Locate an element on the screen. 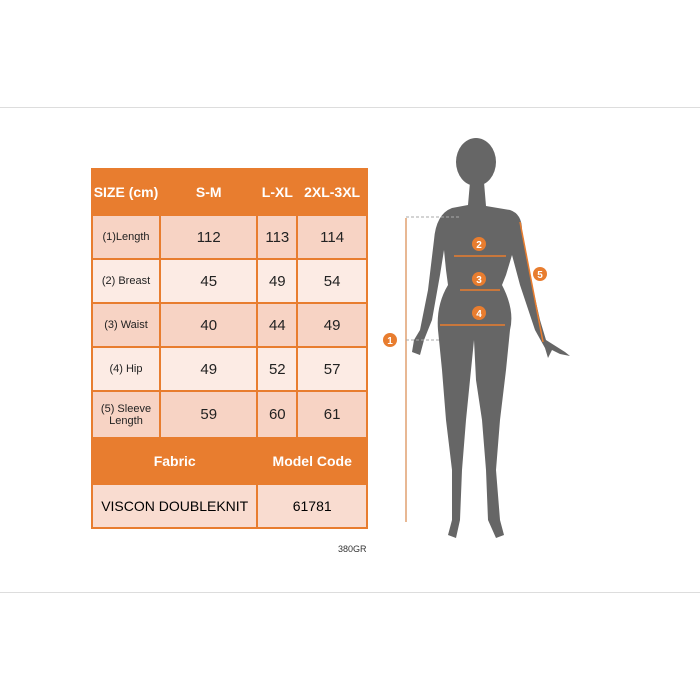 The width and height of the screenshot is (700, 700). model-code-header: Model Code is located at coordinates (312, 461).